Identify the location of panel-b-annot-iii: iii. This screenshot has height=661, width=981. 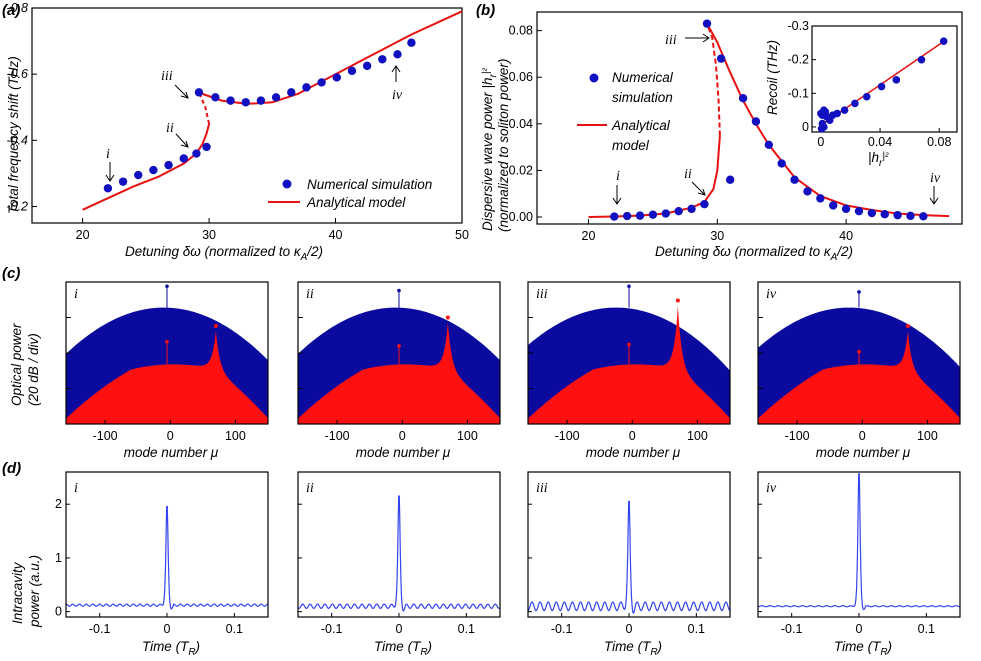
(671, 40).